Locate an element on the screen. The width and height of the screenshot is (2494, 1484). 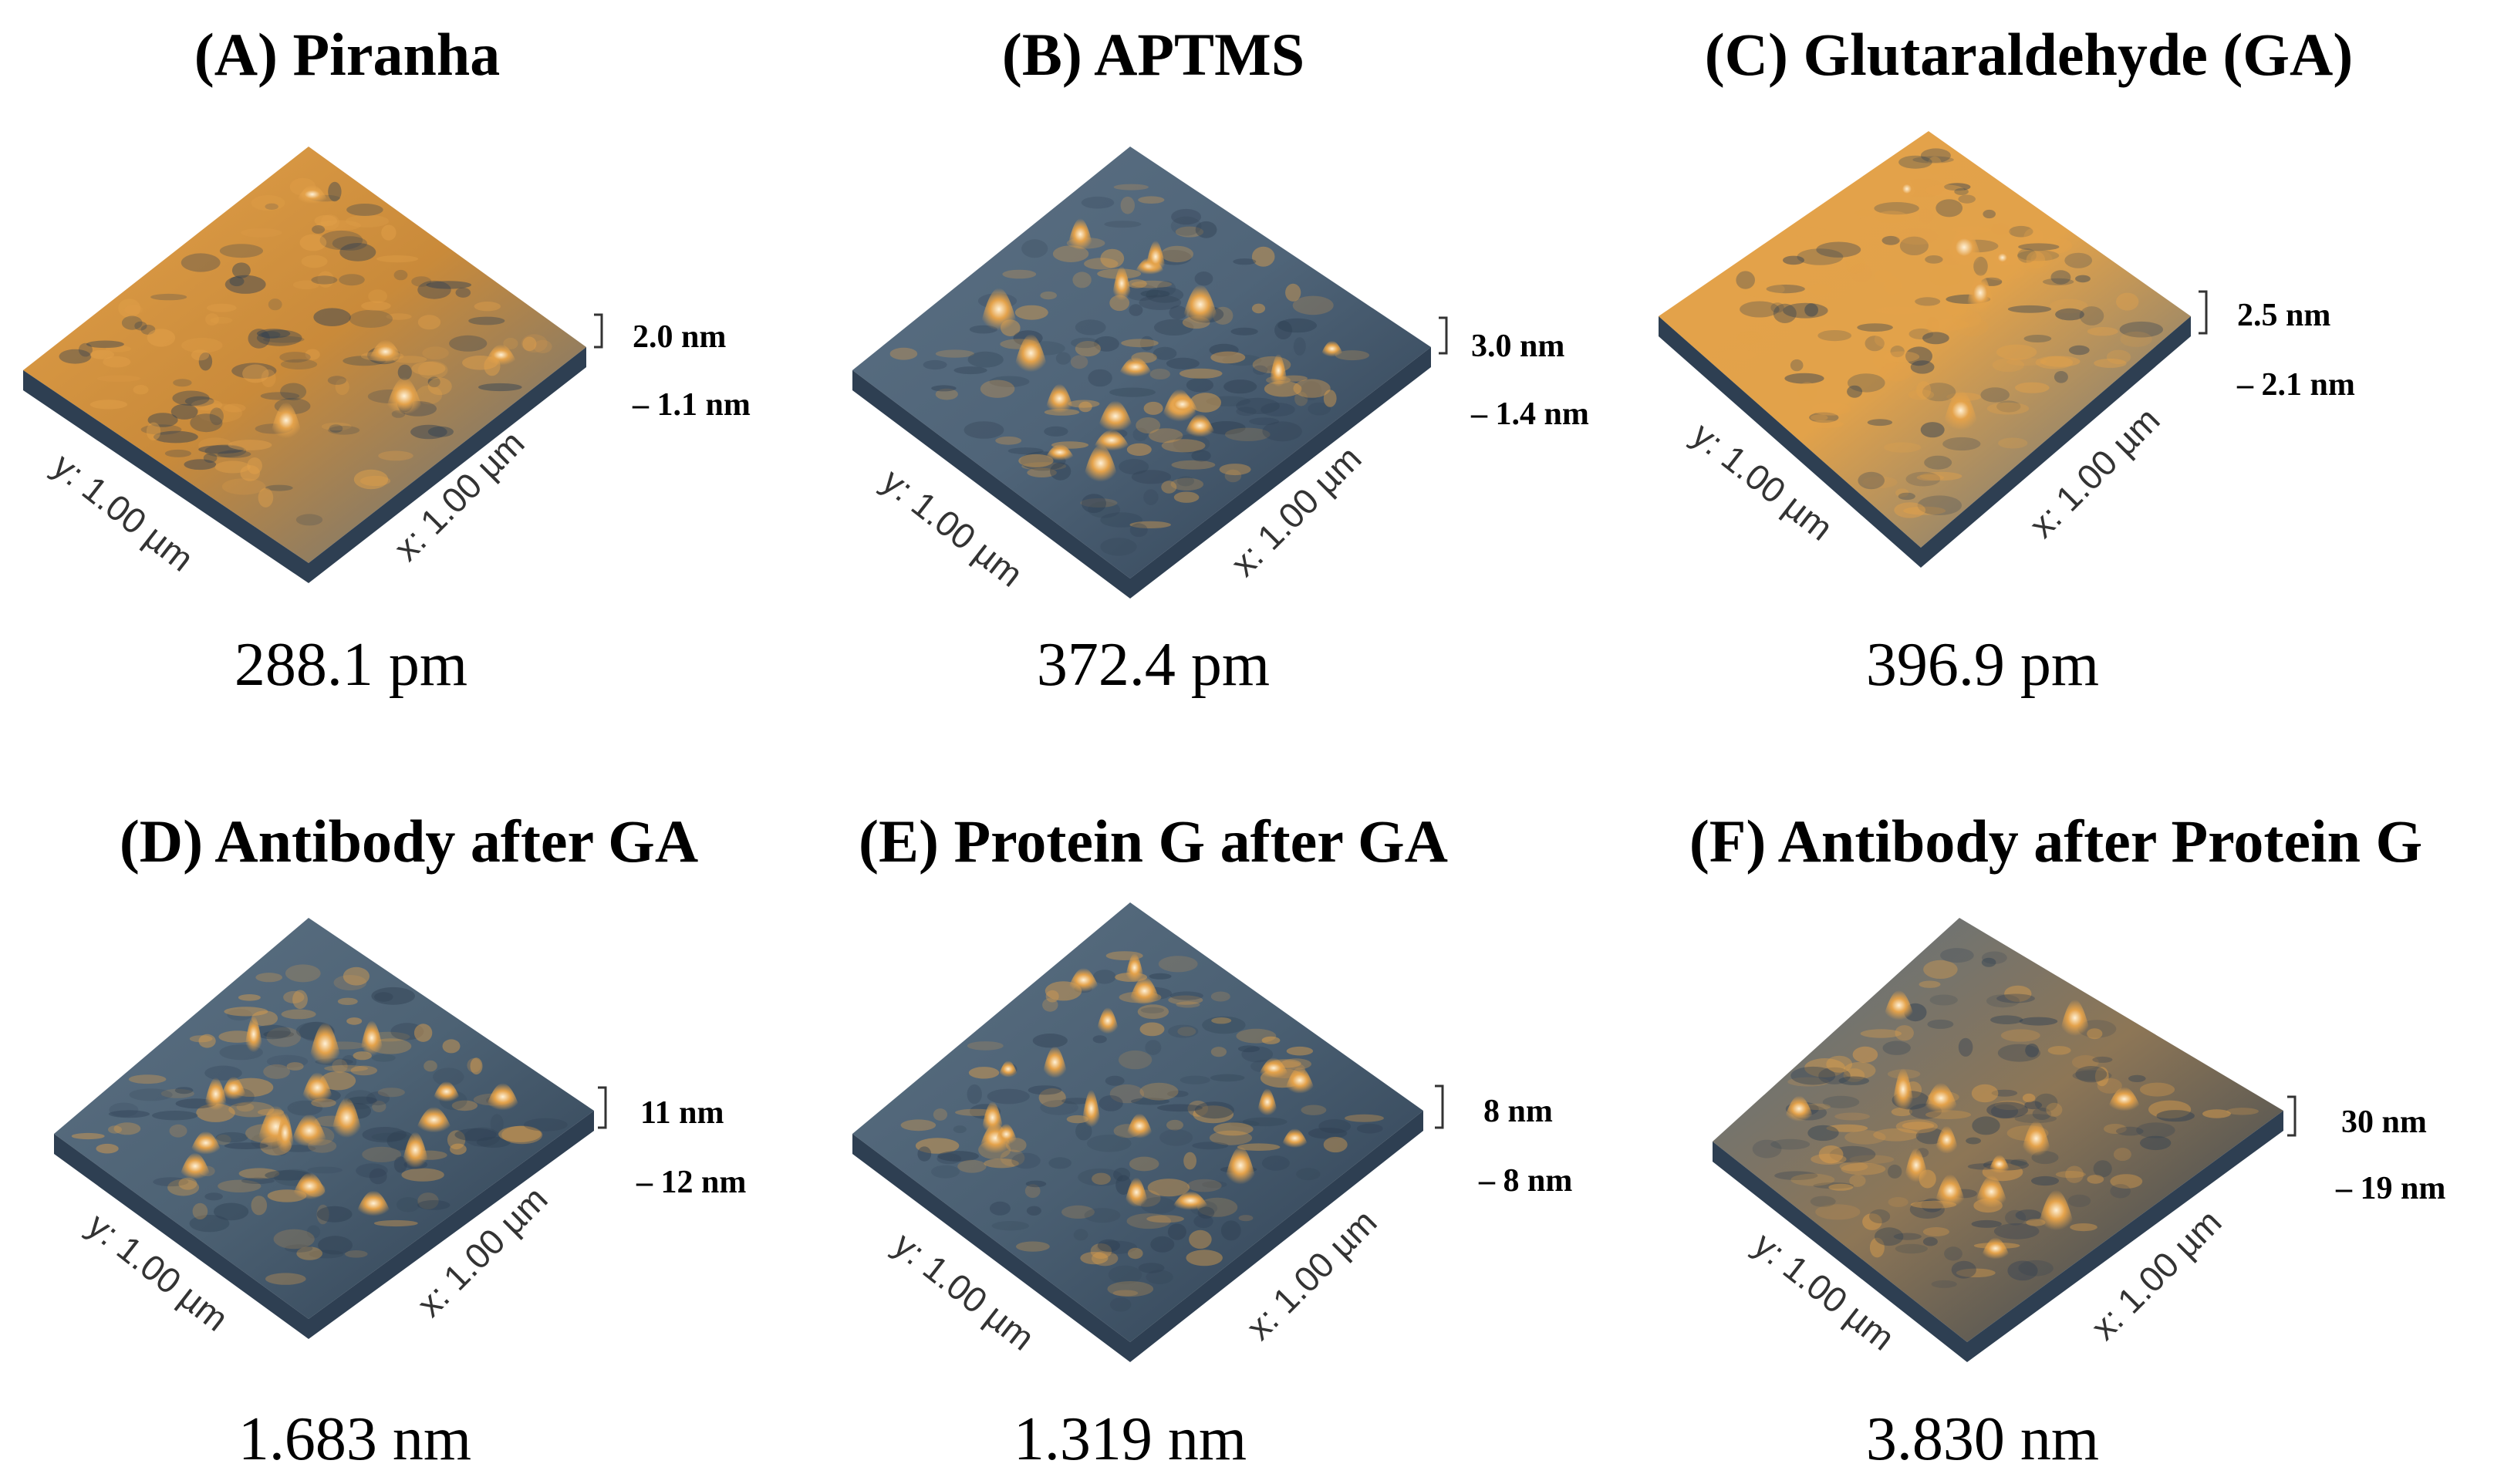
afm-surface-image: 2.0 nm – 1.1 nm y: 1.00 µm x: 1.00 µm is located at coordinates (387, 365).